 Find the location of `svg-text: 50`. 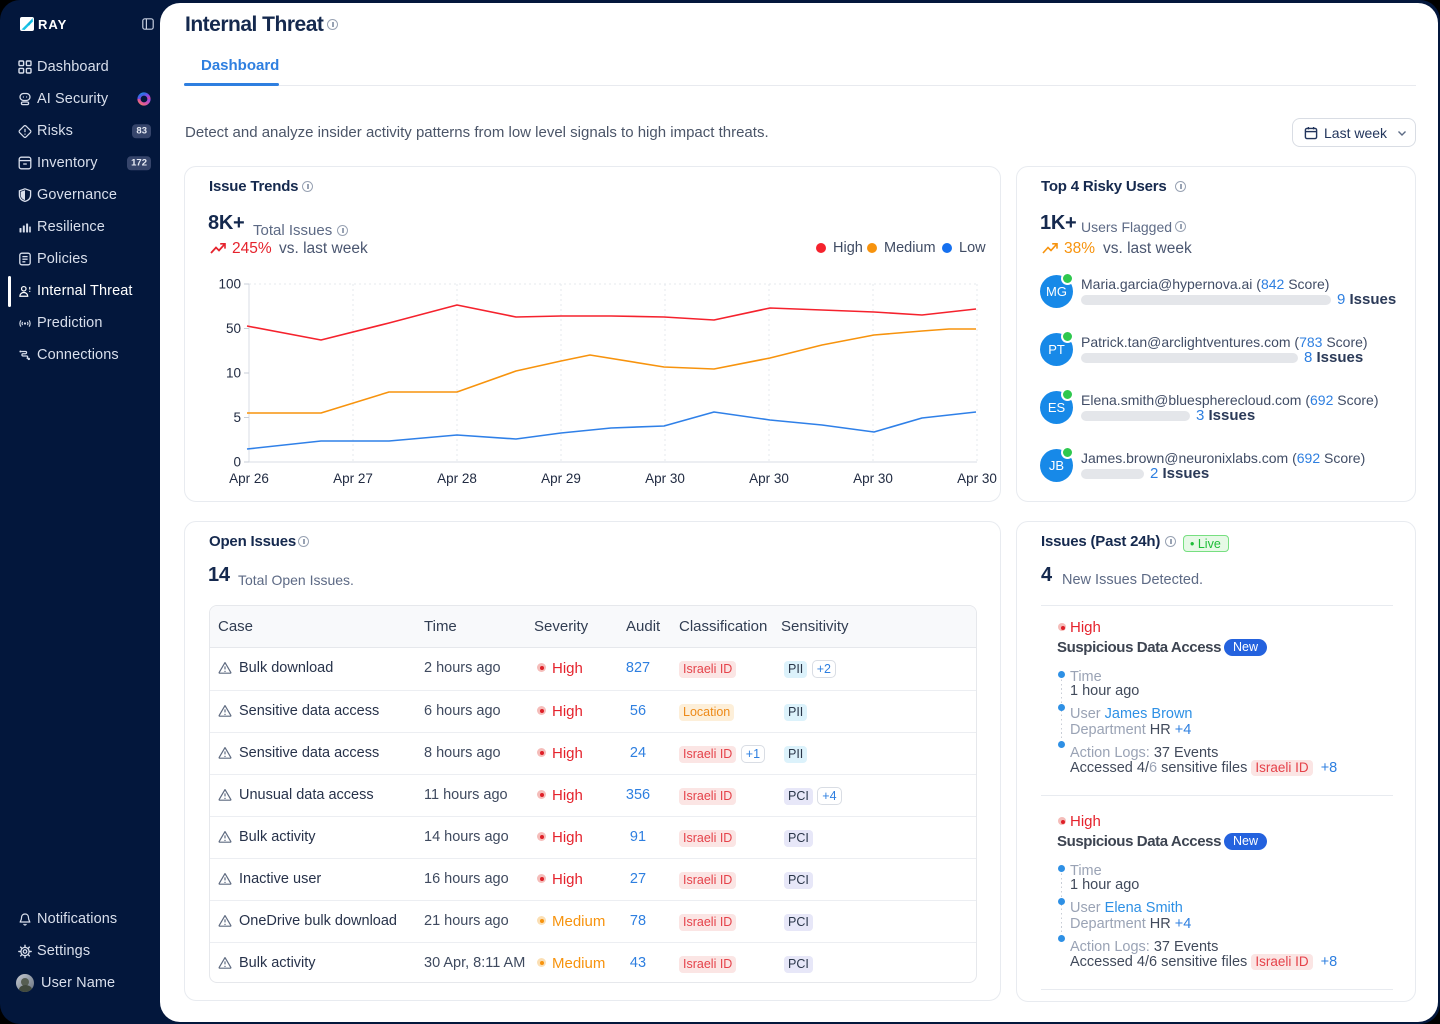

svg-text: 50 is located at coordinates (233, 328).